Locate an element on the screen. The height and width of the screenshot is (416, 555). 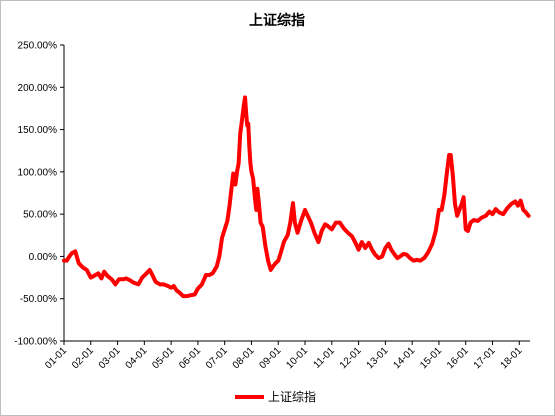
y-tick-label: 100.00% is located at coordinates (38, 172).